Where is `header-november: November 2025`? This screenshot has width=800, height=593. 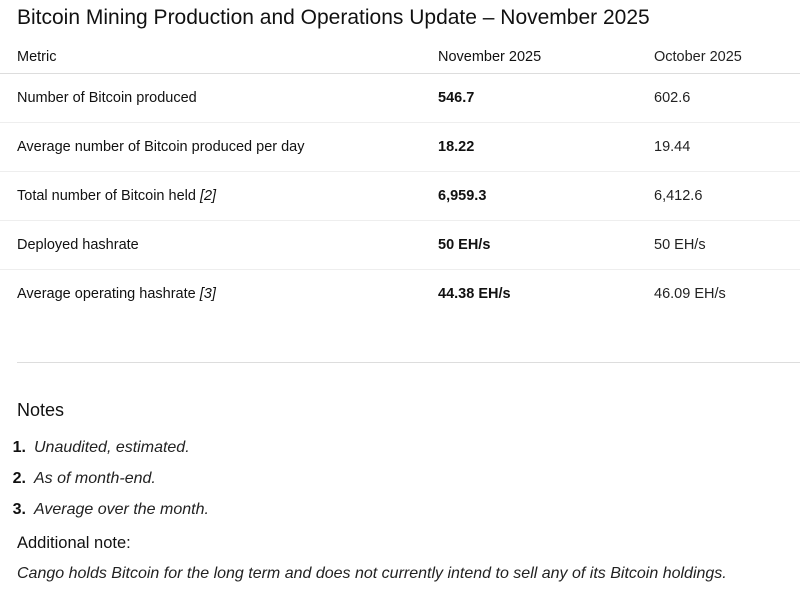 header-november: November 2025 is located at coordinates (546, 57).